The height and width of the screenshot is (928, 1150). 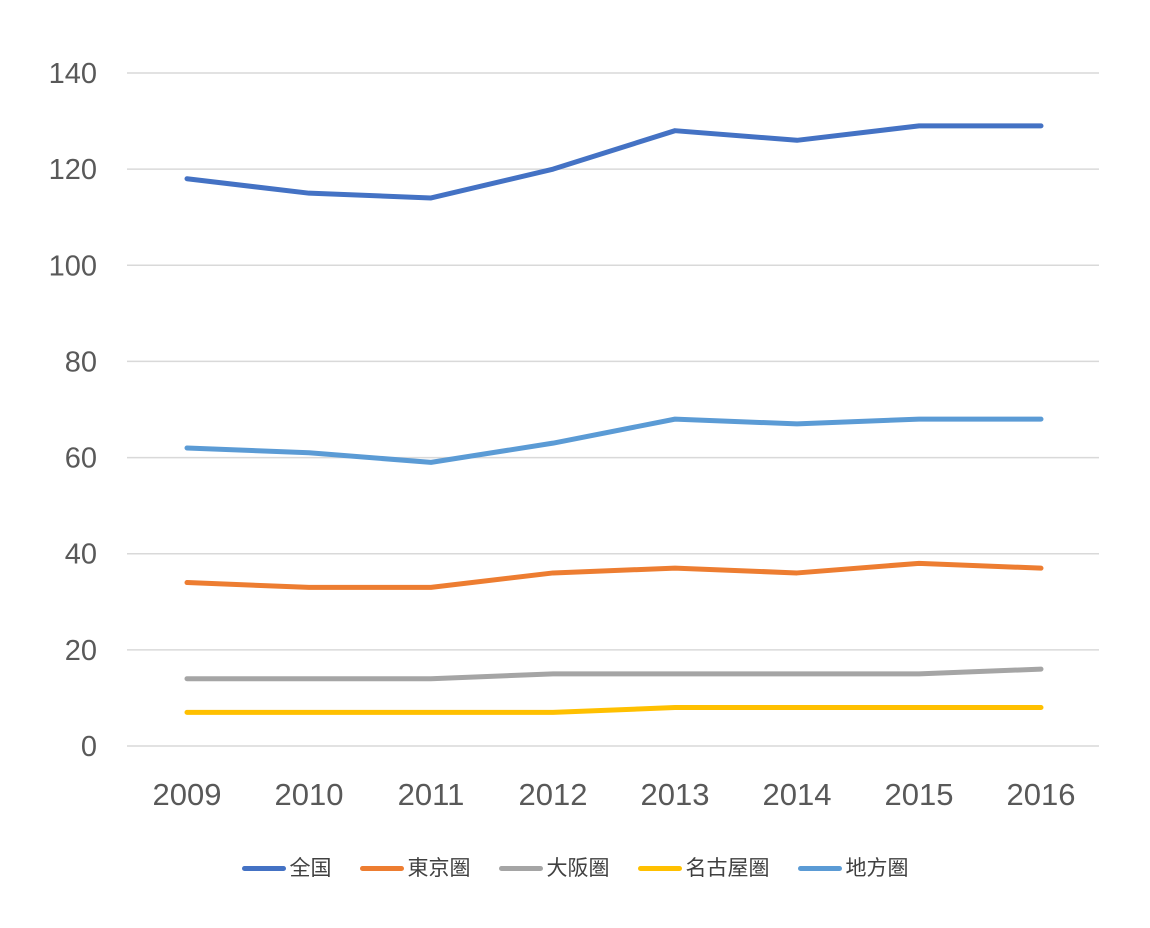 What do you see at coordinates (187, 794) in the screenshot?
I see `x-axis-tick-label: 2009` at bounding box center [187, 794].